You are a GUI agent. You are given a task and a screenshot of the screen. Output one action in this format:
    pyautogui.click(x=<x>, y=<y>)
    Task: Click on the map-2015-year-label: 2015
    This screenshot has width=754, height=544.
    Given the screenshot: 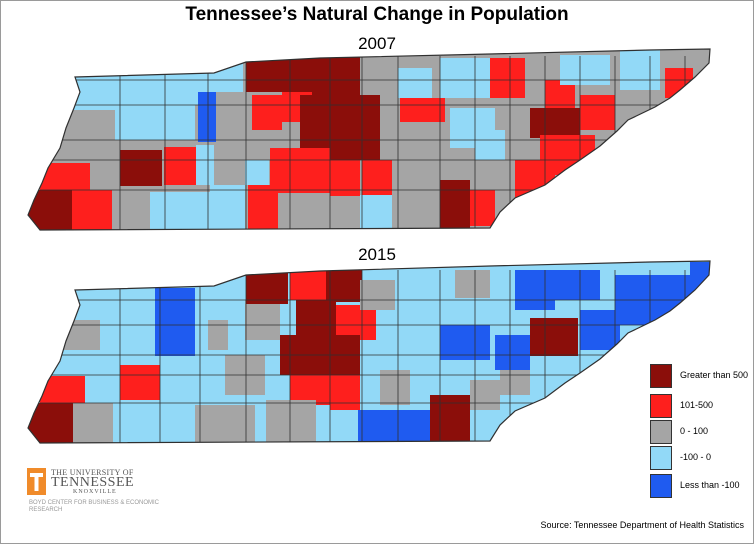 What is the action you would take?
    pyautogui.click(x=377, y=254)
    